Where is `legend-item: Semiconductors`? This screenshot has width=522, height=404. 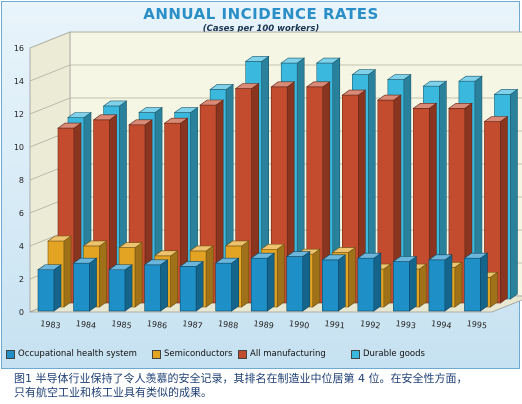 legend-item: Semiconductors is located at coordinates (192, 354).